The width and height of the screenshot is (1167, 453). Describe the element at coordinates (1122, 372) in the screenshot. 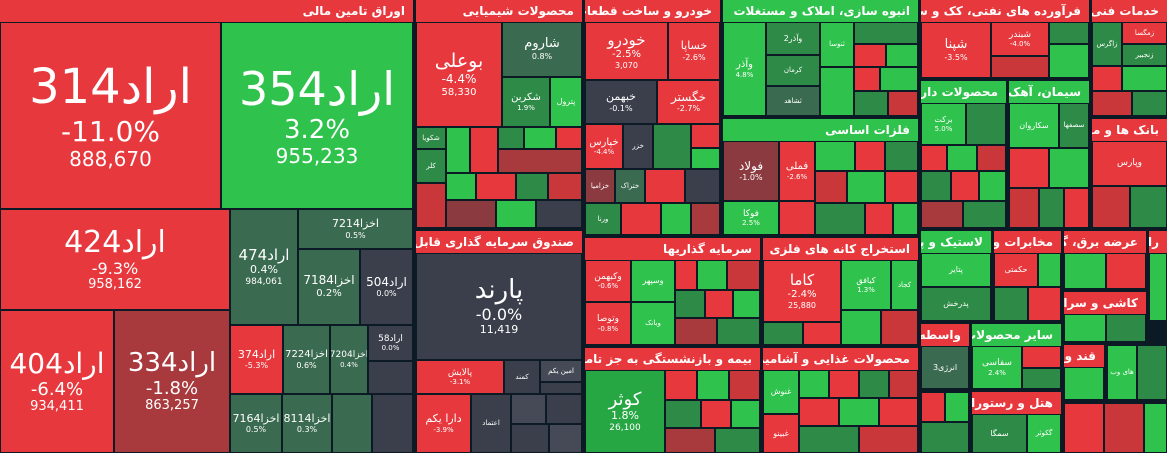

I see `tile-haypi: های وب` at that location.